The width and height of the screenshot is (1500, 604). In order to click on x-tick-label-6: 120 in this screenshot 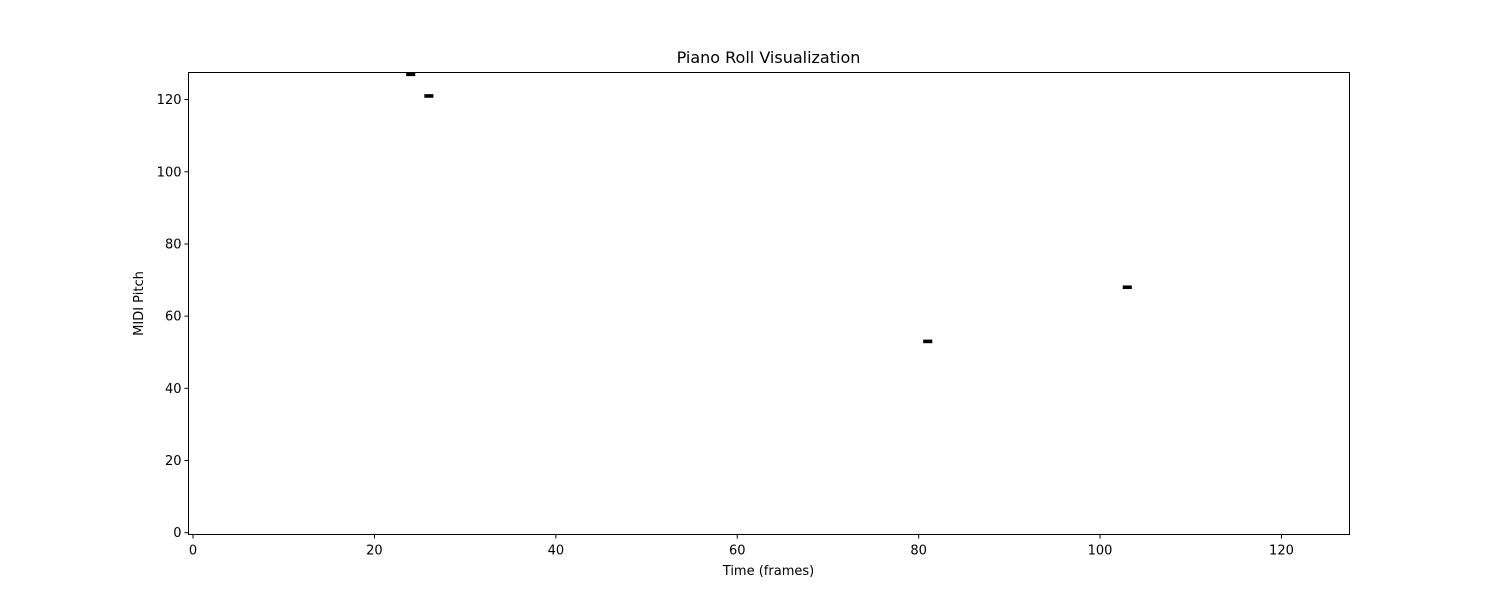, I will do `click(1281, 551)`.